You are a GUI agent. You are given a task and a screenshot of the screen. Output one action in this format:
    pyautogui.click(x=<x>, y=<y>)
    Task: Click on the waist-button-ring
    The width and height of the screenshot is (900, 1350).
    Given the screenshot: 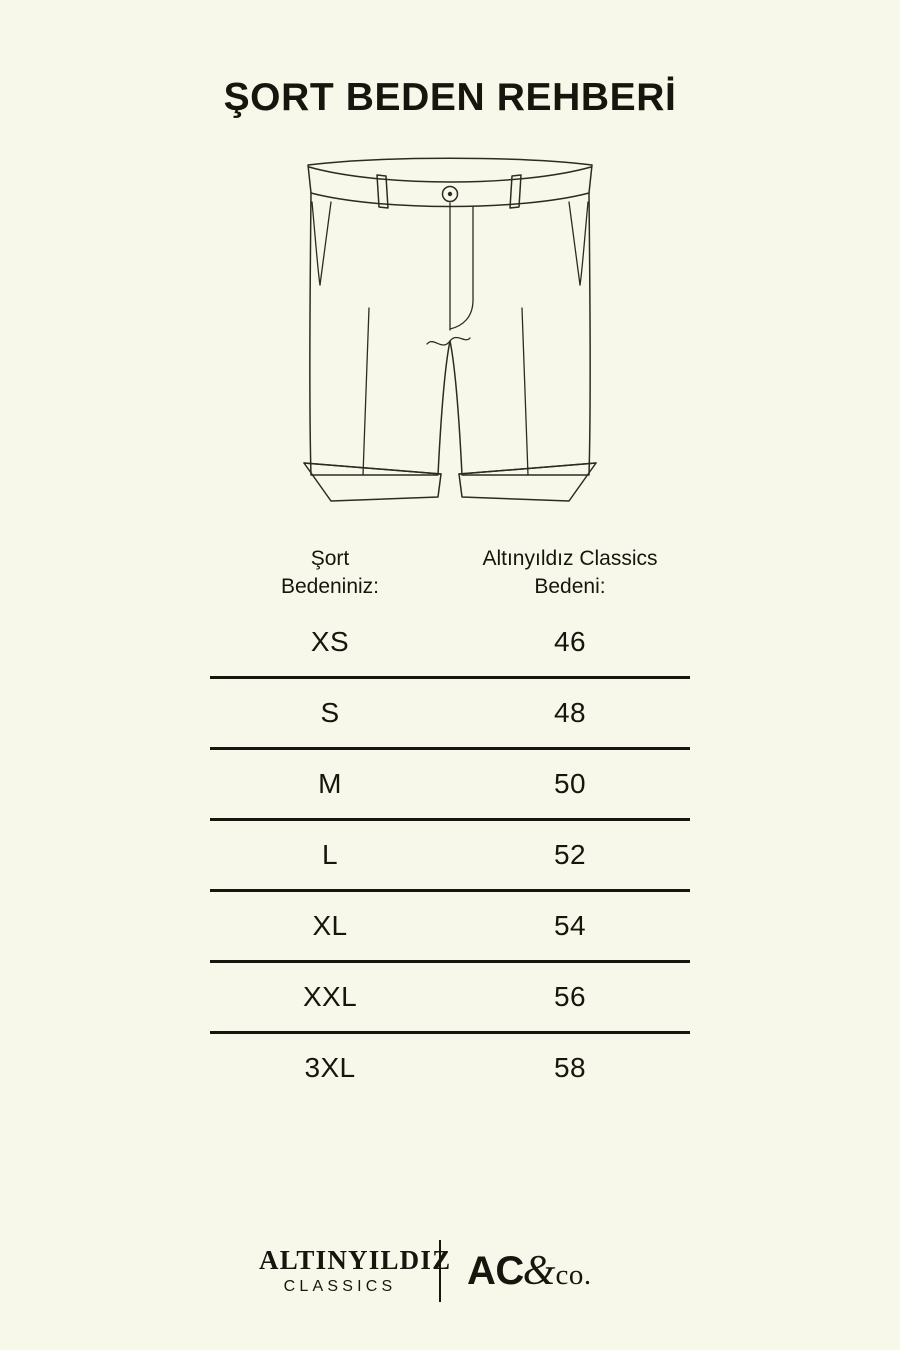 What is the action you would take?
    pyautogui.click(x=450, y=194)
    